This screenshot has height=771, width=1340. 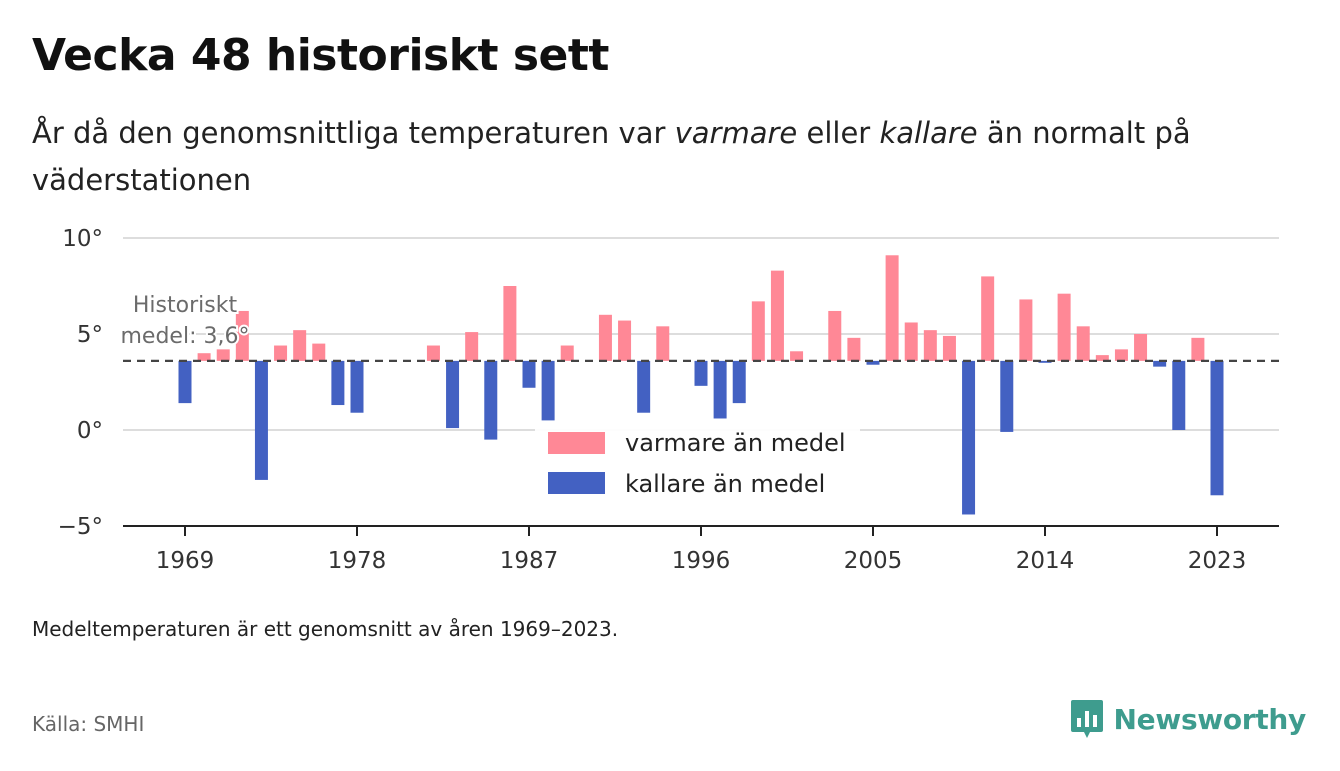 I want to click on y-tick-label: 5°, so click(x=90, y=335).